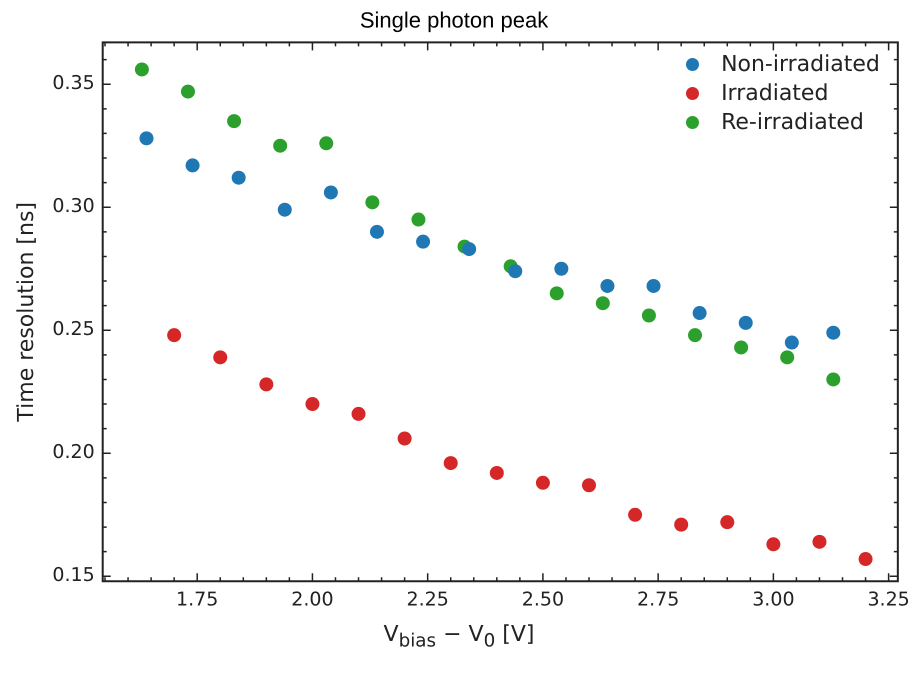 The height and width of the screenshot is (673, 918). What do you see at coordinates (73, 83) in the screenshot?
I see `y-tick-label: 0.35` at bounding box center [73, 83].